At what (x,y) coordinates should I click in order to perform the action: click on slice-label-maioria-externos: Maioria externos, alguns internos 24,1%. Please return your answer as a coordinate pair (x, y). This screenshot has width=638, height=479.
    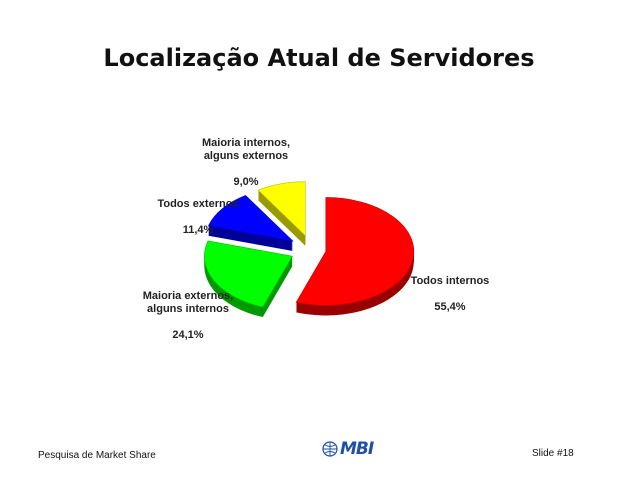
    Looking at the image, I should click on (188, 309).